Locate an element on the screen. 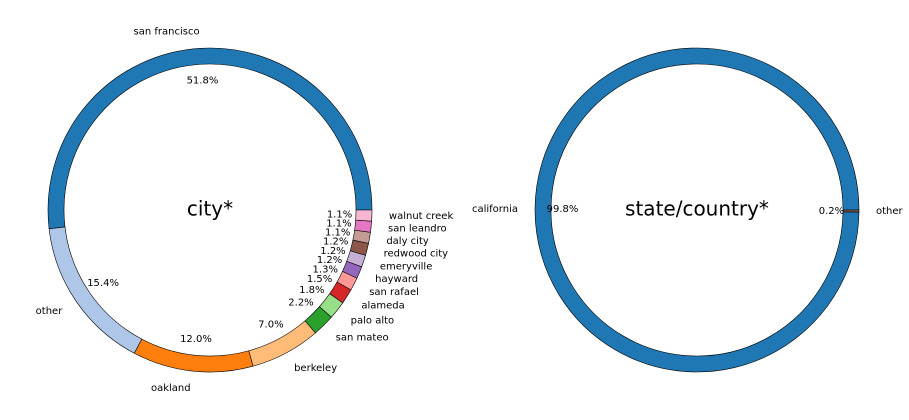 This screenshot has width=909, height=420. slice-label: california is located at coordinates (495, 209).